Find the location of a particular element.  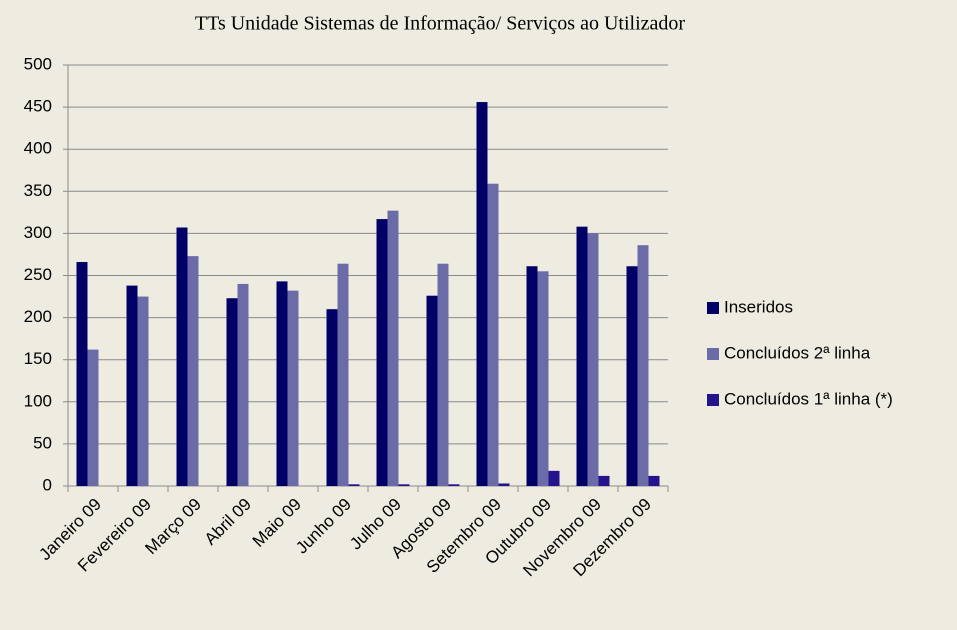

y-tick-label: 350 is located at coordinates (38, 190).